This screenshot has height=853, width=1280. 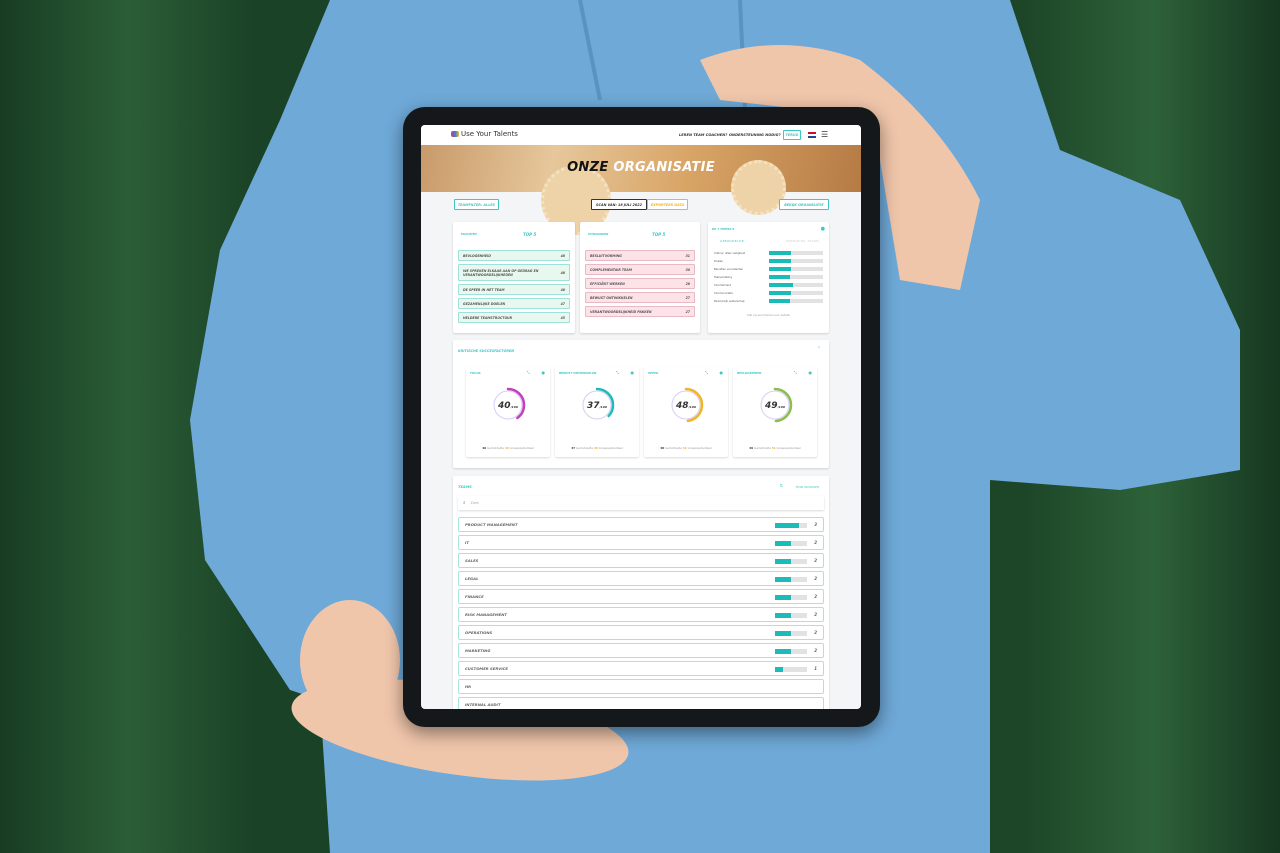 What do you see at coordinates (729, 269) in the screenshot?
I see `theme-name: Benutten van talenten` at bounding box center [729, 269].